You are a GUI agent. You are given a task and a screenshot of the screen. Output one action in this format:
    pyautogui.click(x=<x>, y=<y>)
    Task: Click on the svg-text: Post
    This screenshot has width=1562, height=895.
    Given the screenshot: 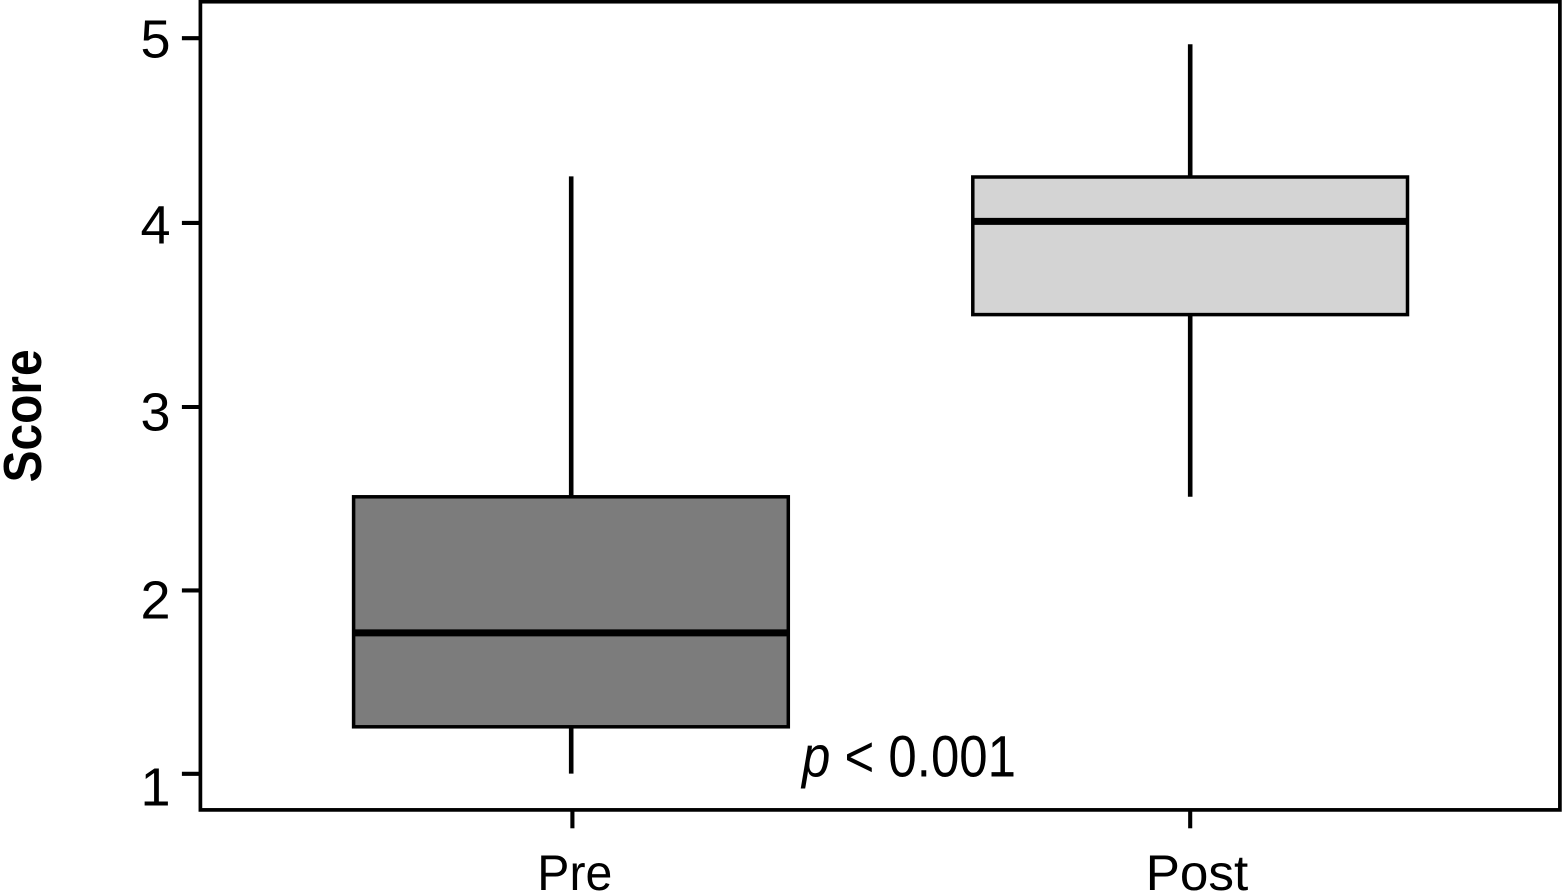 What is the action you would take?
    pyautogui.click(x=1197, y=870)
    